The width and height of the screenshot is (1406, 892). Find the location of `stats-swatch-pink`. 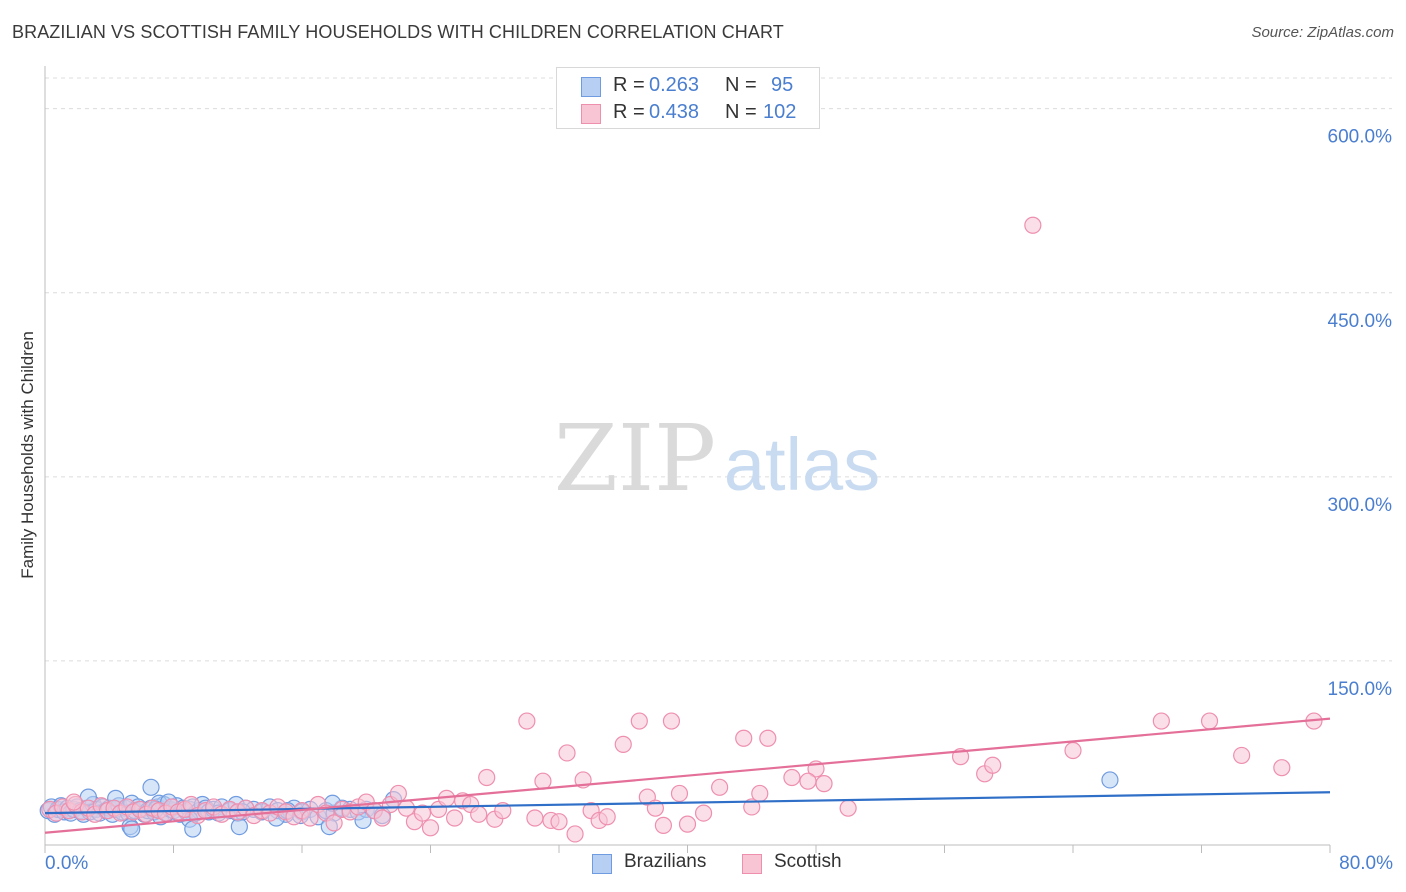

stats-swatch-pink is located at coordinates (591, 114).